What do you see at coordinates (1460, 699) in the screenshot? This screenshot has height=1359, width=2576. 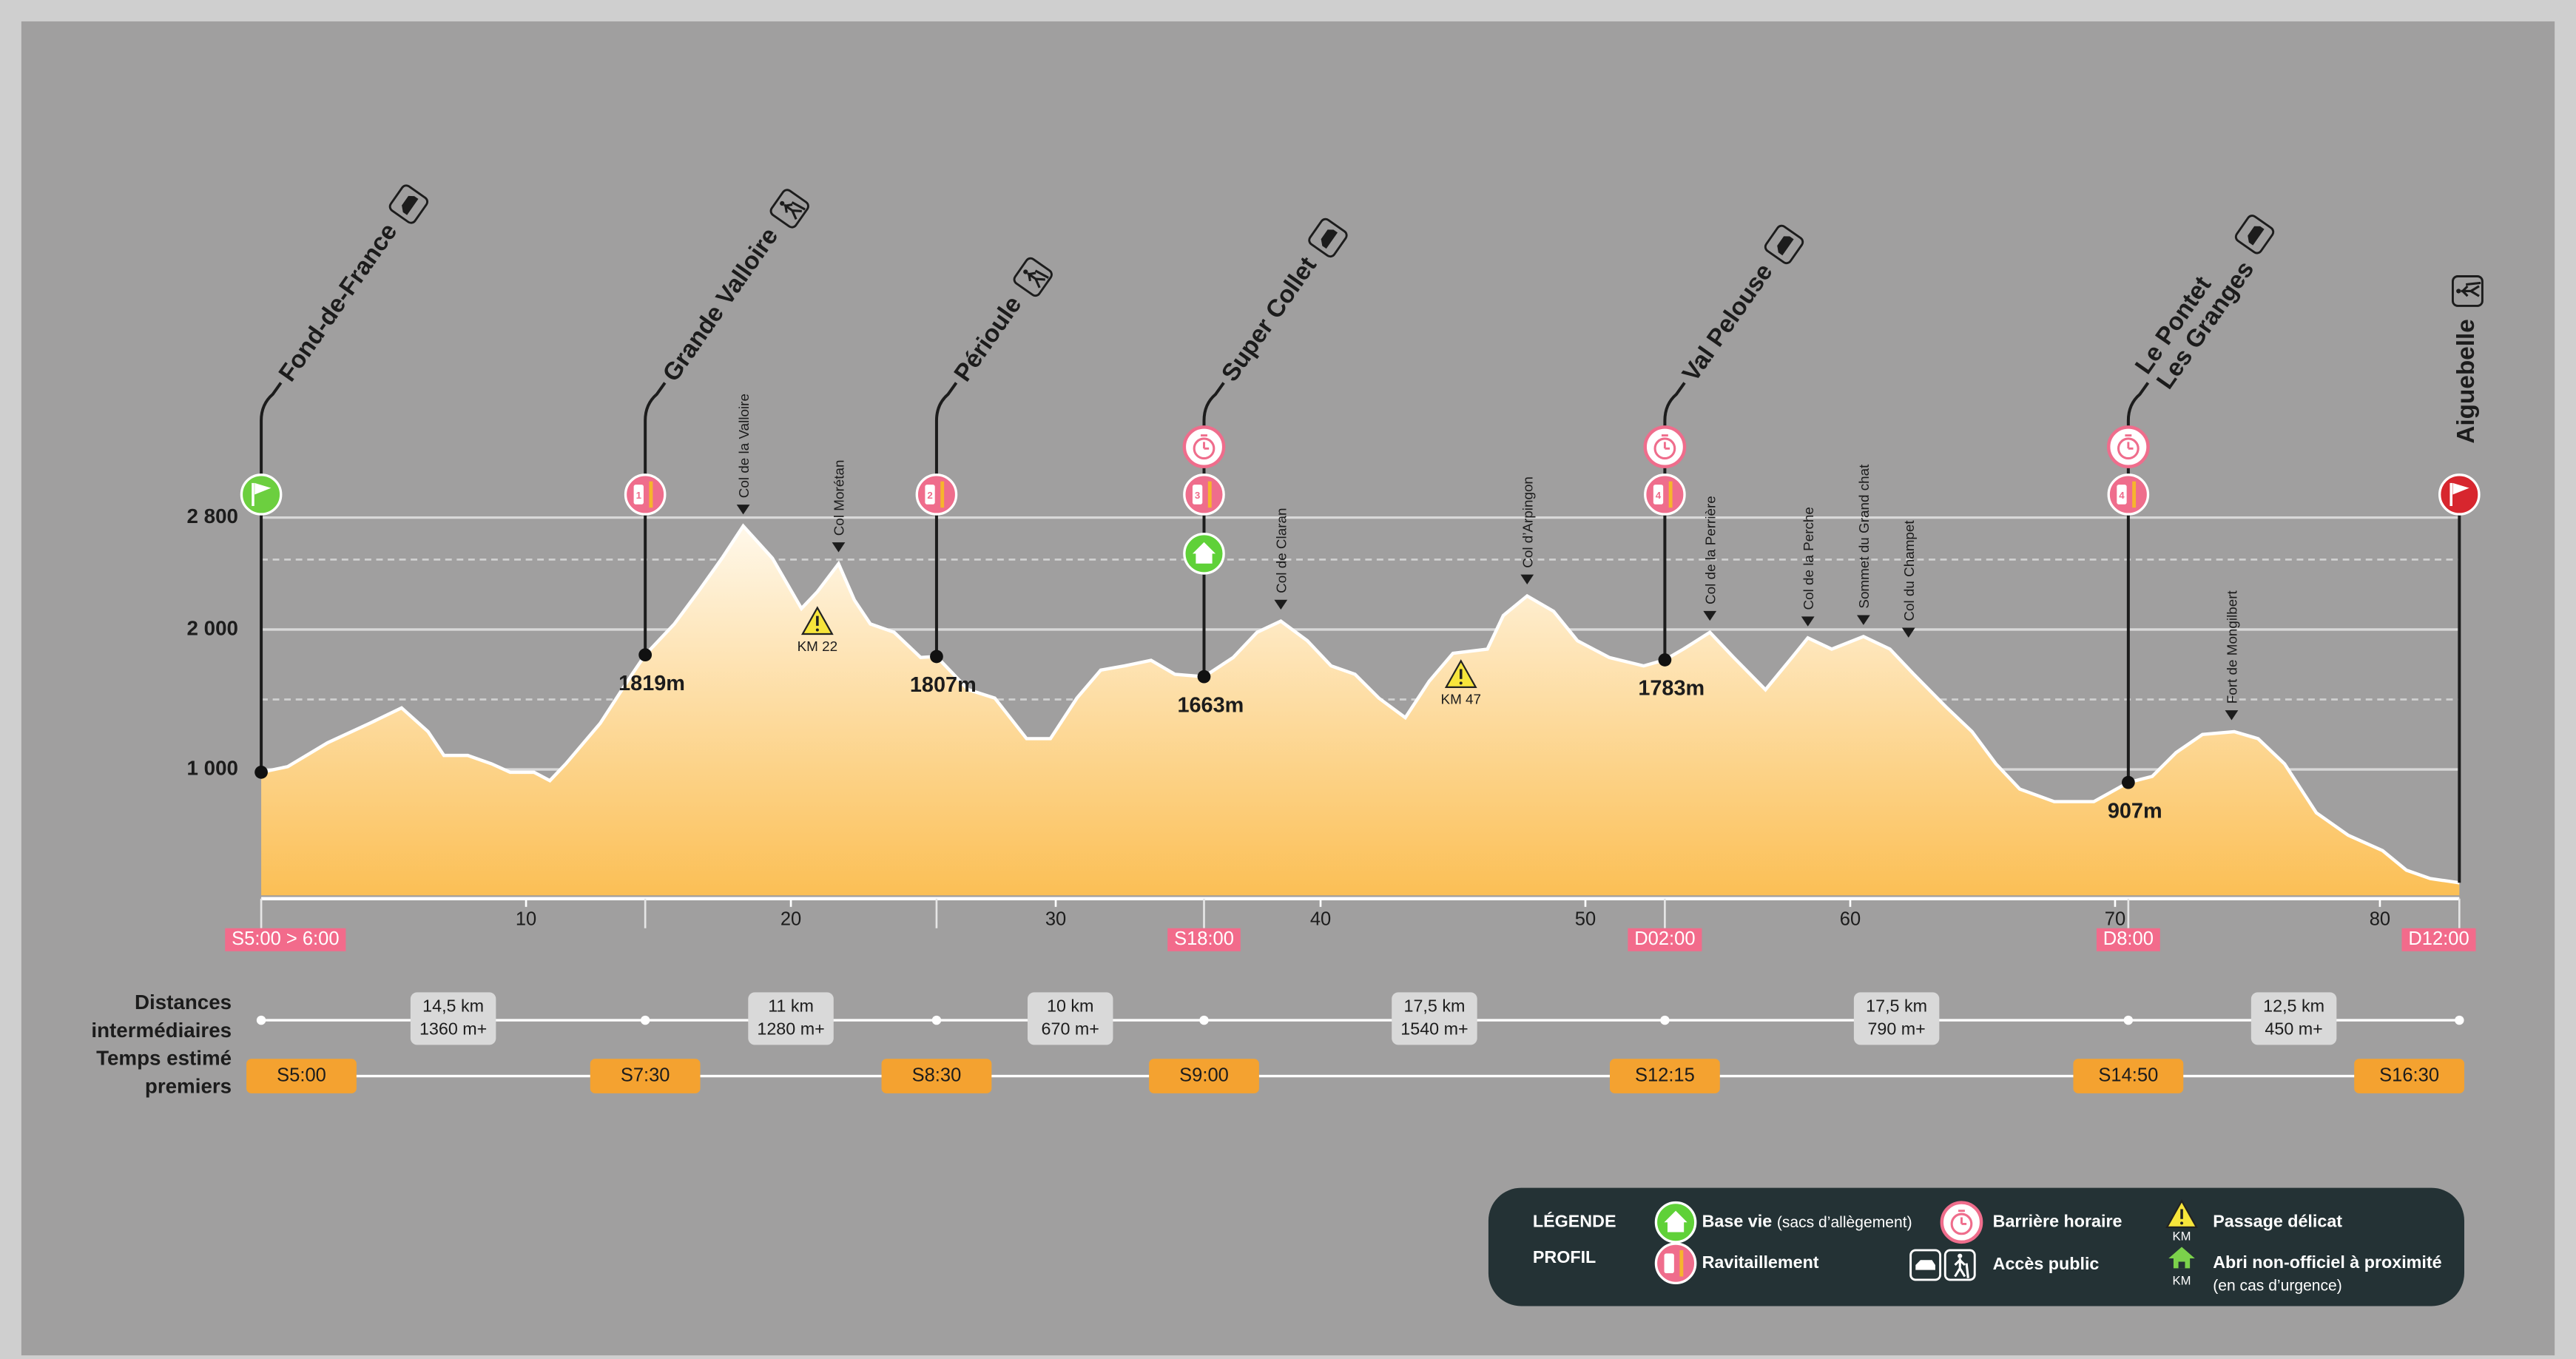 I see `warning-label: KM 47` at bounding box center [1460, 699].